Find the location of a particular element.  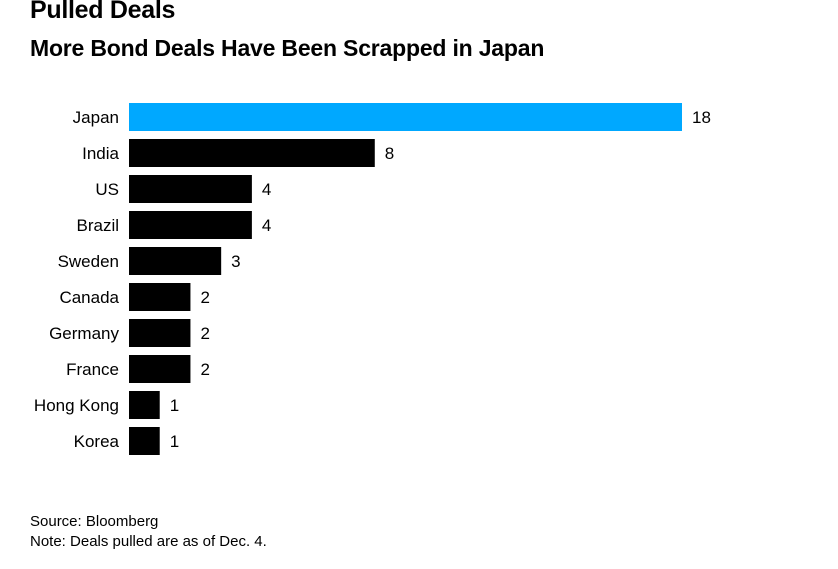

bar-canada is located at coordinates (160, 297).